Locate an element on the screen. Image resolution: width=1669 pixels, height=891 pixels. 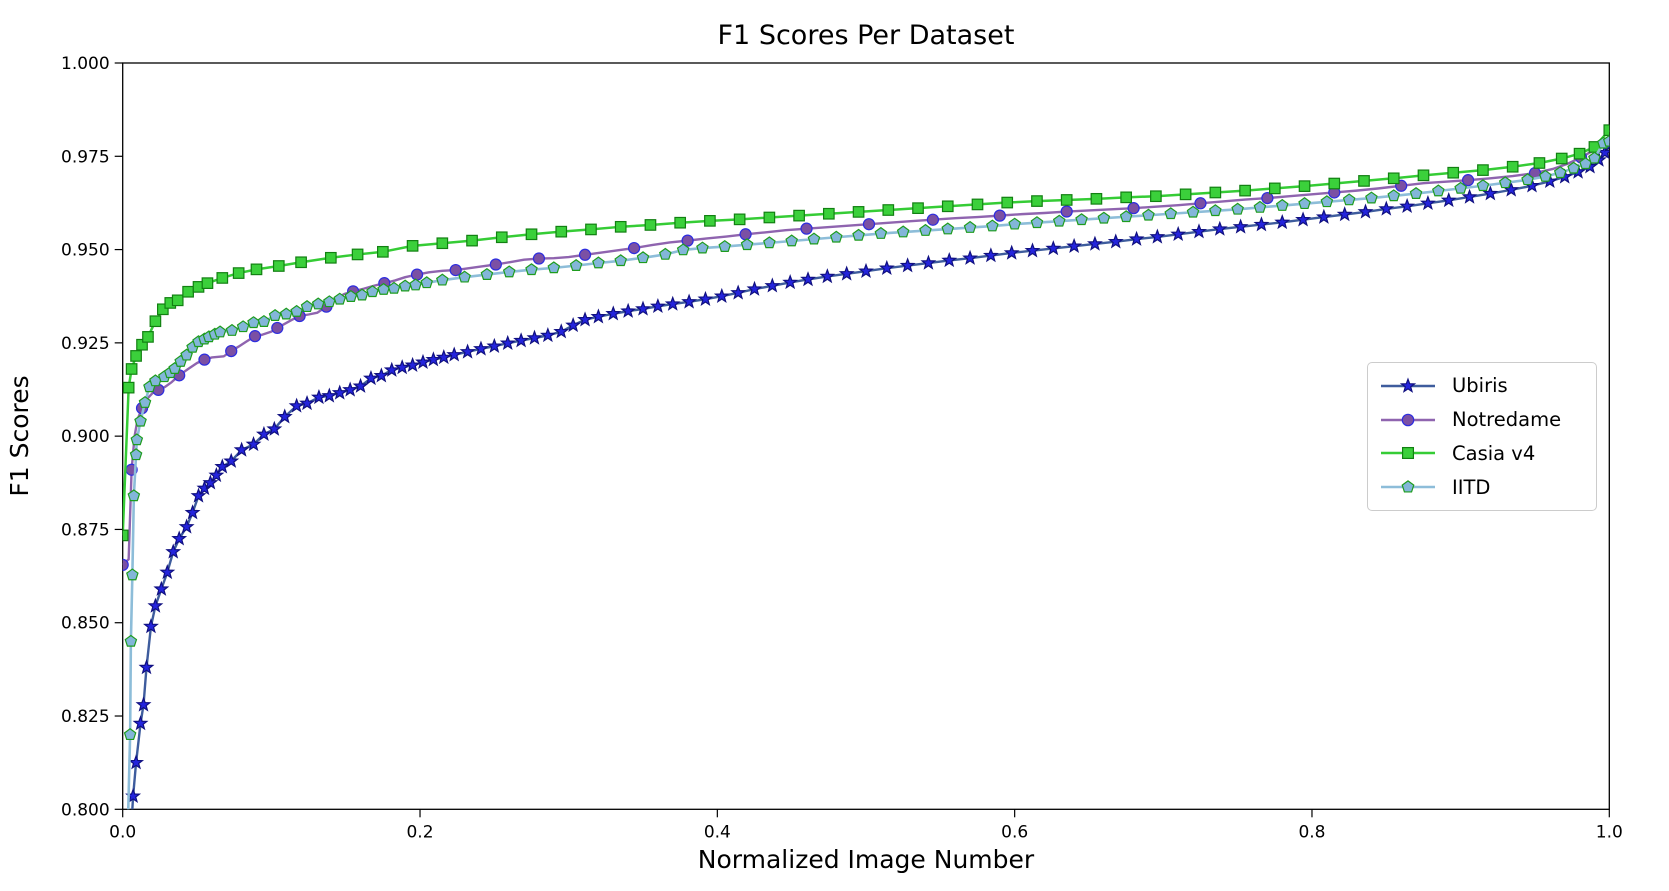
legend: Ubiris Notredame Casia v4 IITD is located at coordinates (1482, 436).